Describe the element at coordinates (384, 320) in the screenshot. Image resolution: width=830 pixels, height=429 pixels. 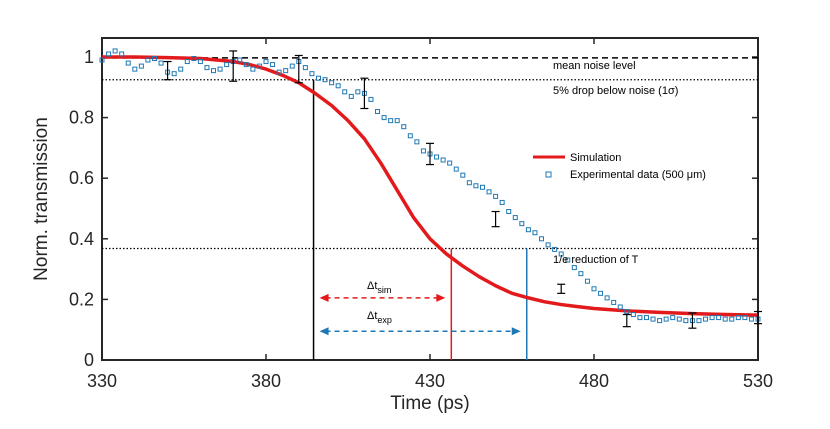
I see `delta-exp-subscript: exp` at that location.